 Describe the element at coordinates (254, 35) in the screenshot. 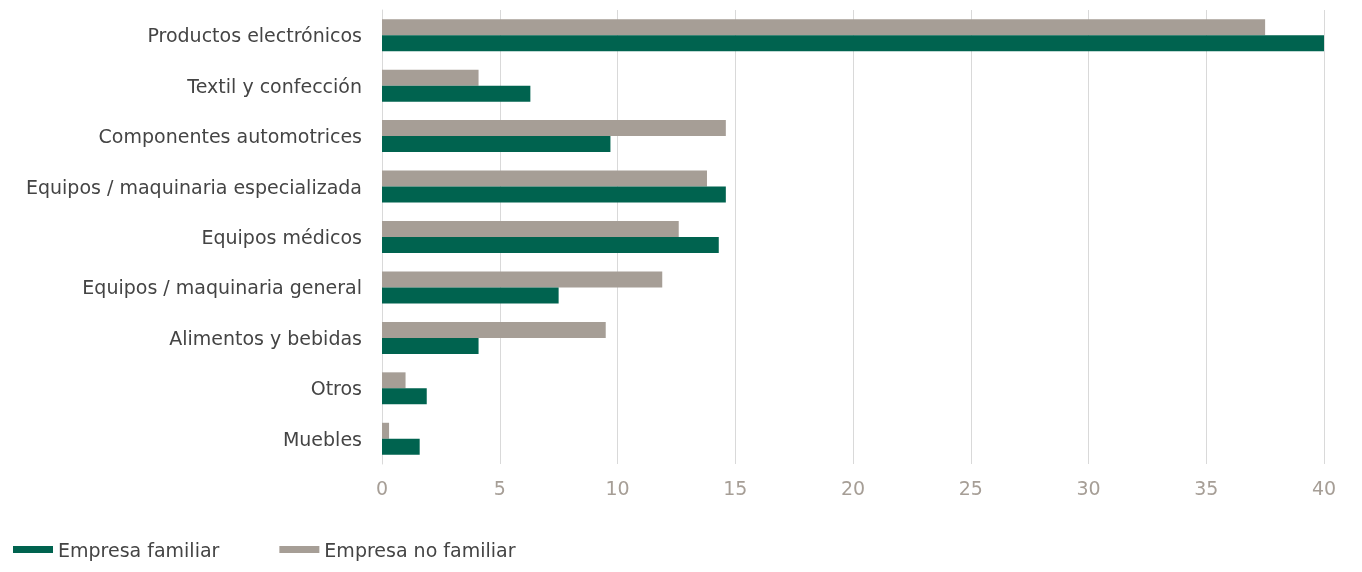

I see `y-tick-label: Productos electrónicos` at that location.